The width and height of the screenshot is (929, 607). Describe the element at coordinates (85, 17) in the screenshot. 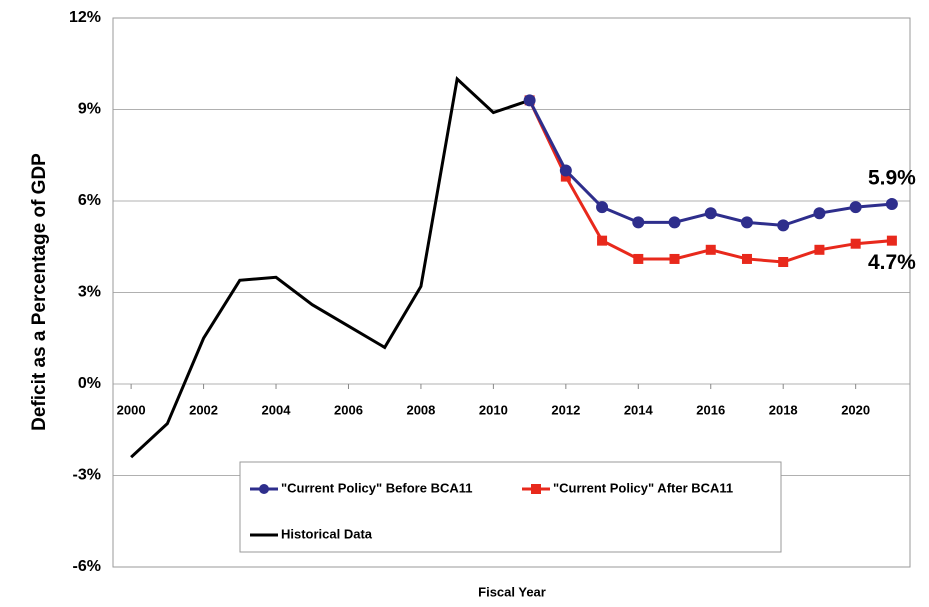

I see `y-tick-label: 12%` at that location.